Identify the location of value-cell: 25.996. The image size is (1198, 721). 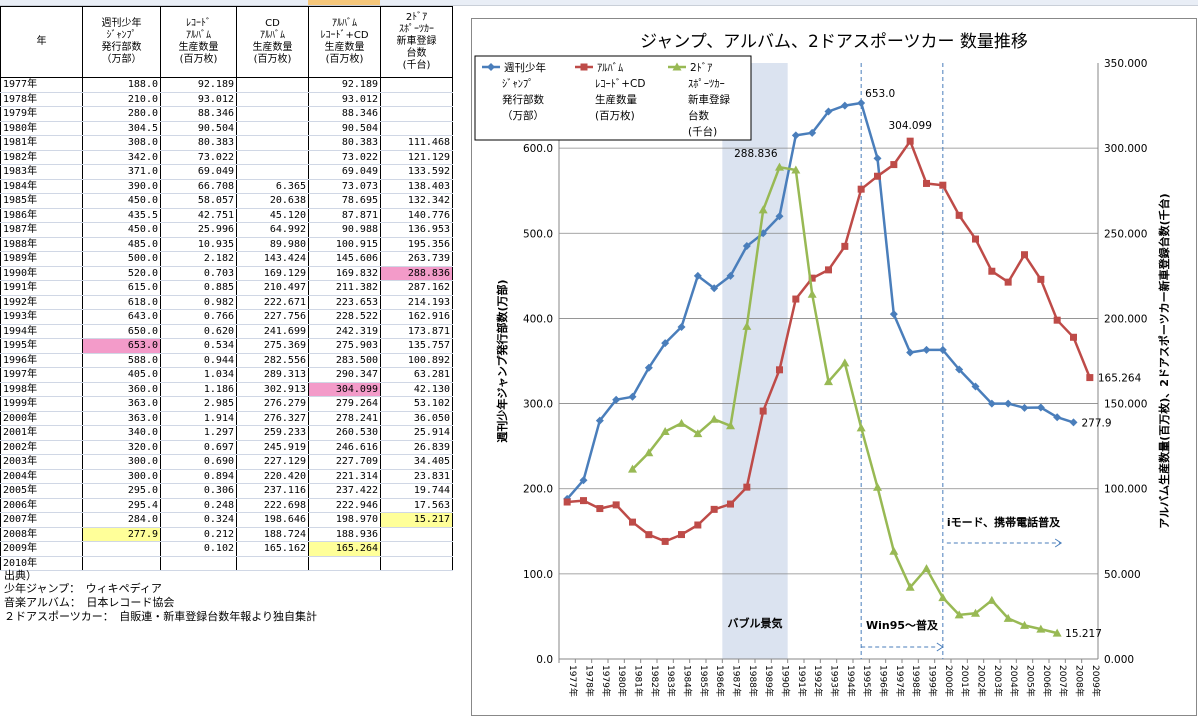
(198, 230).